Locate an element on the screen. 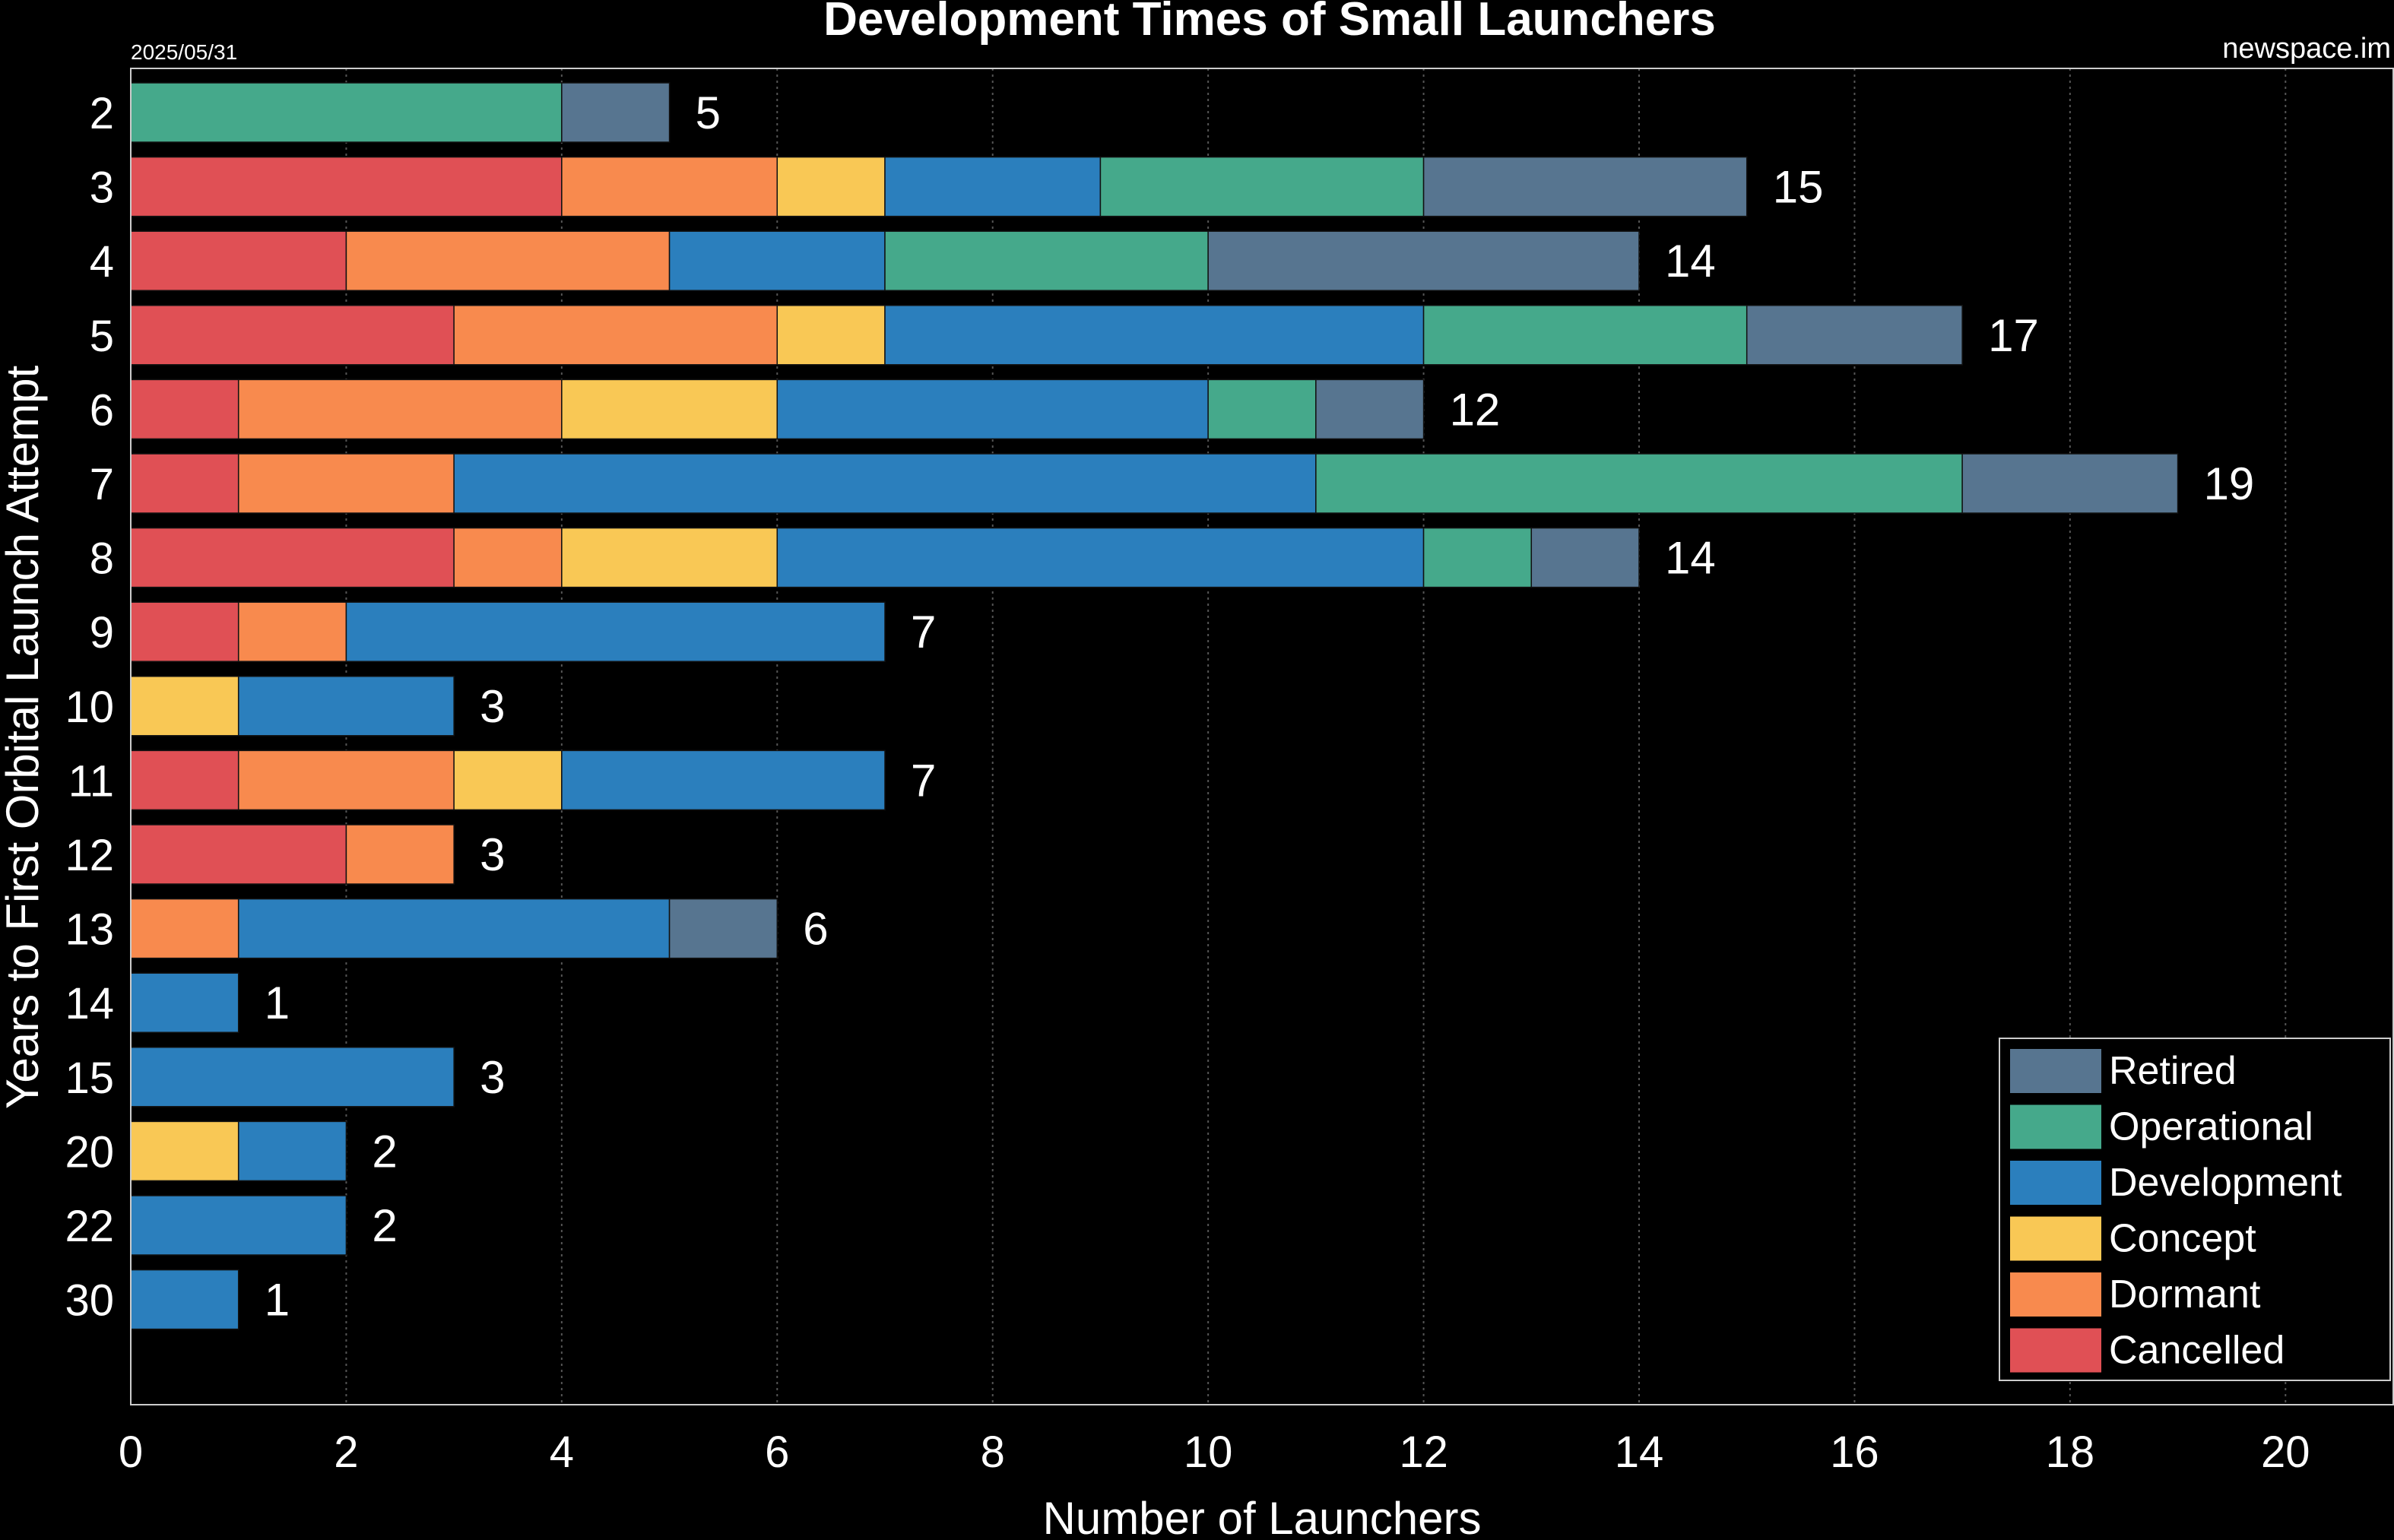  y-tick-label: 7 is located at coordinates (102, 484).